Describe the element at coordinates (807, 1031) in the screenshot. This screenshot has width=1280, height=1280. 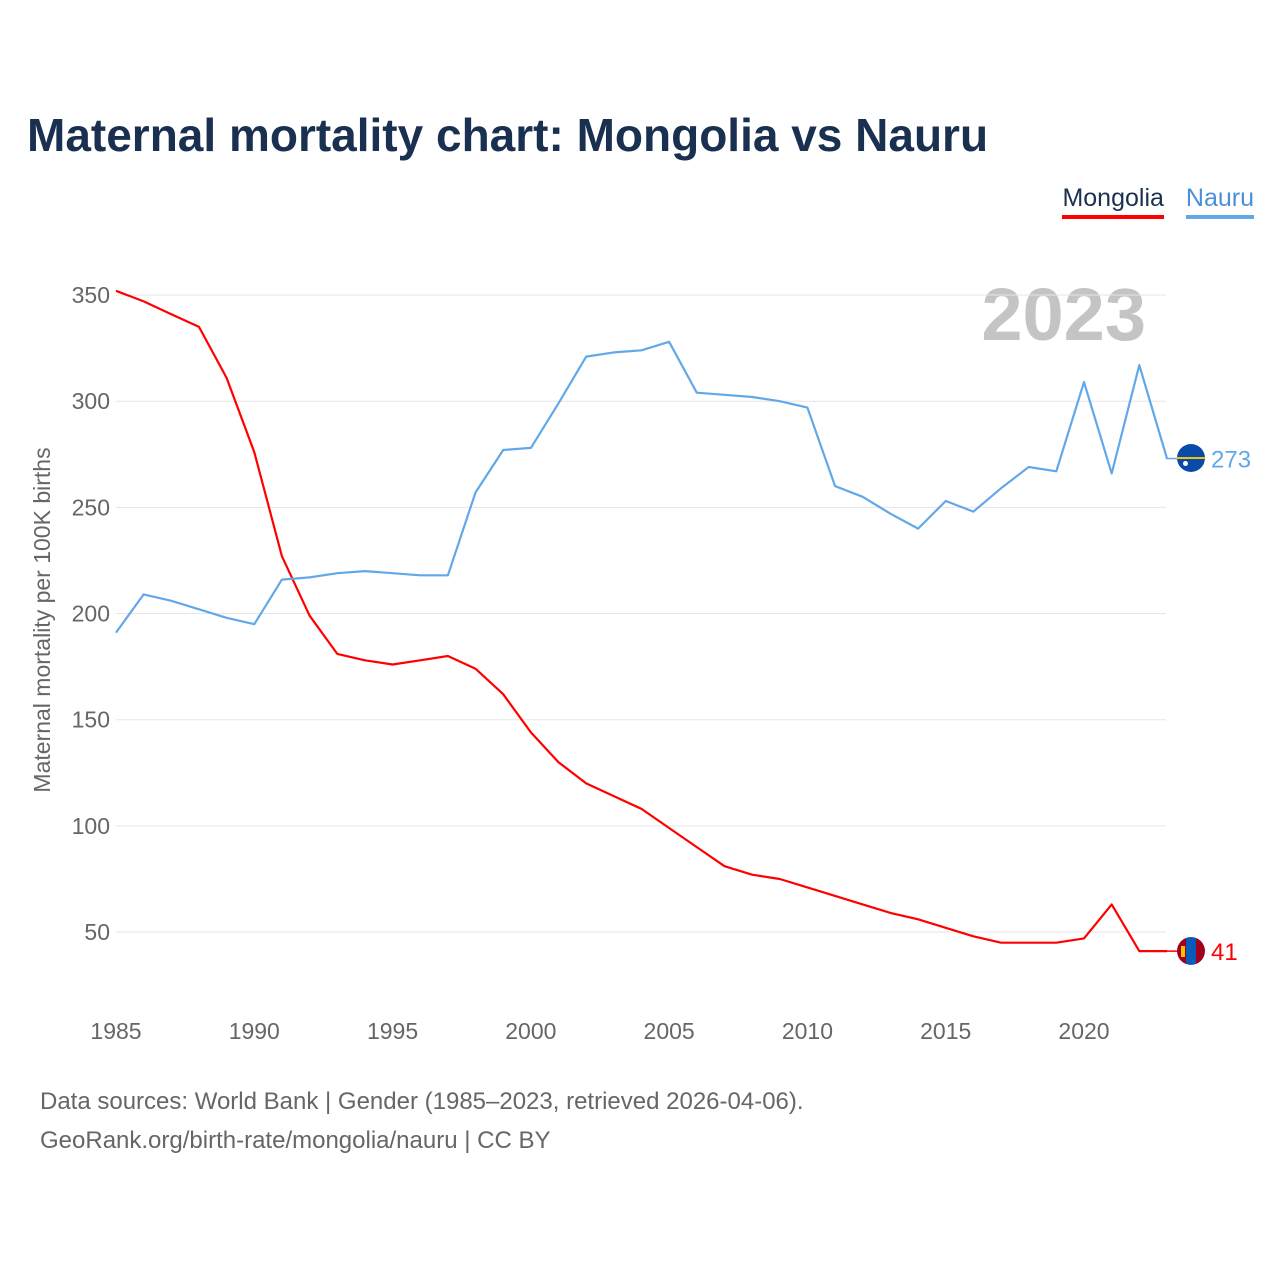
I see `x-tick-label: 2010` at that location.